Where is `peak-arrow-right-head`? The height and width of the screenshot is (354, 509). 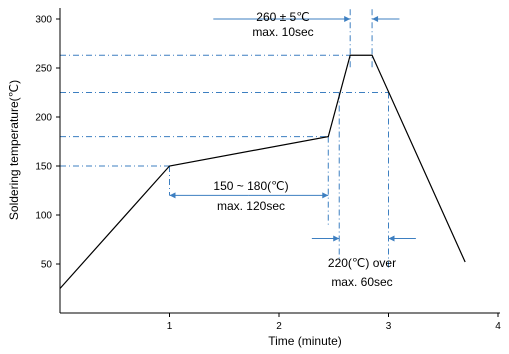 peak-arrow-right-head is located at coordinates (375, 19).